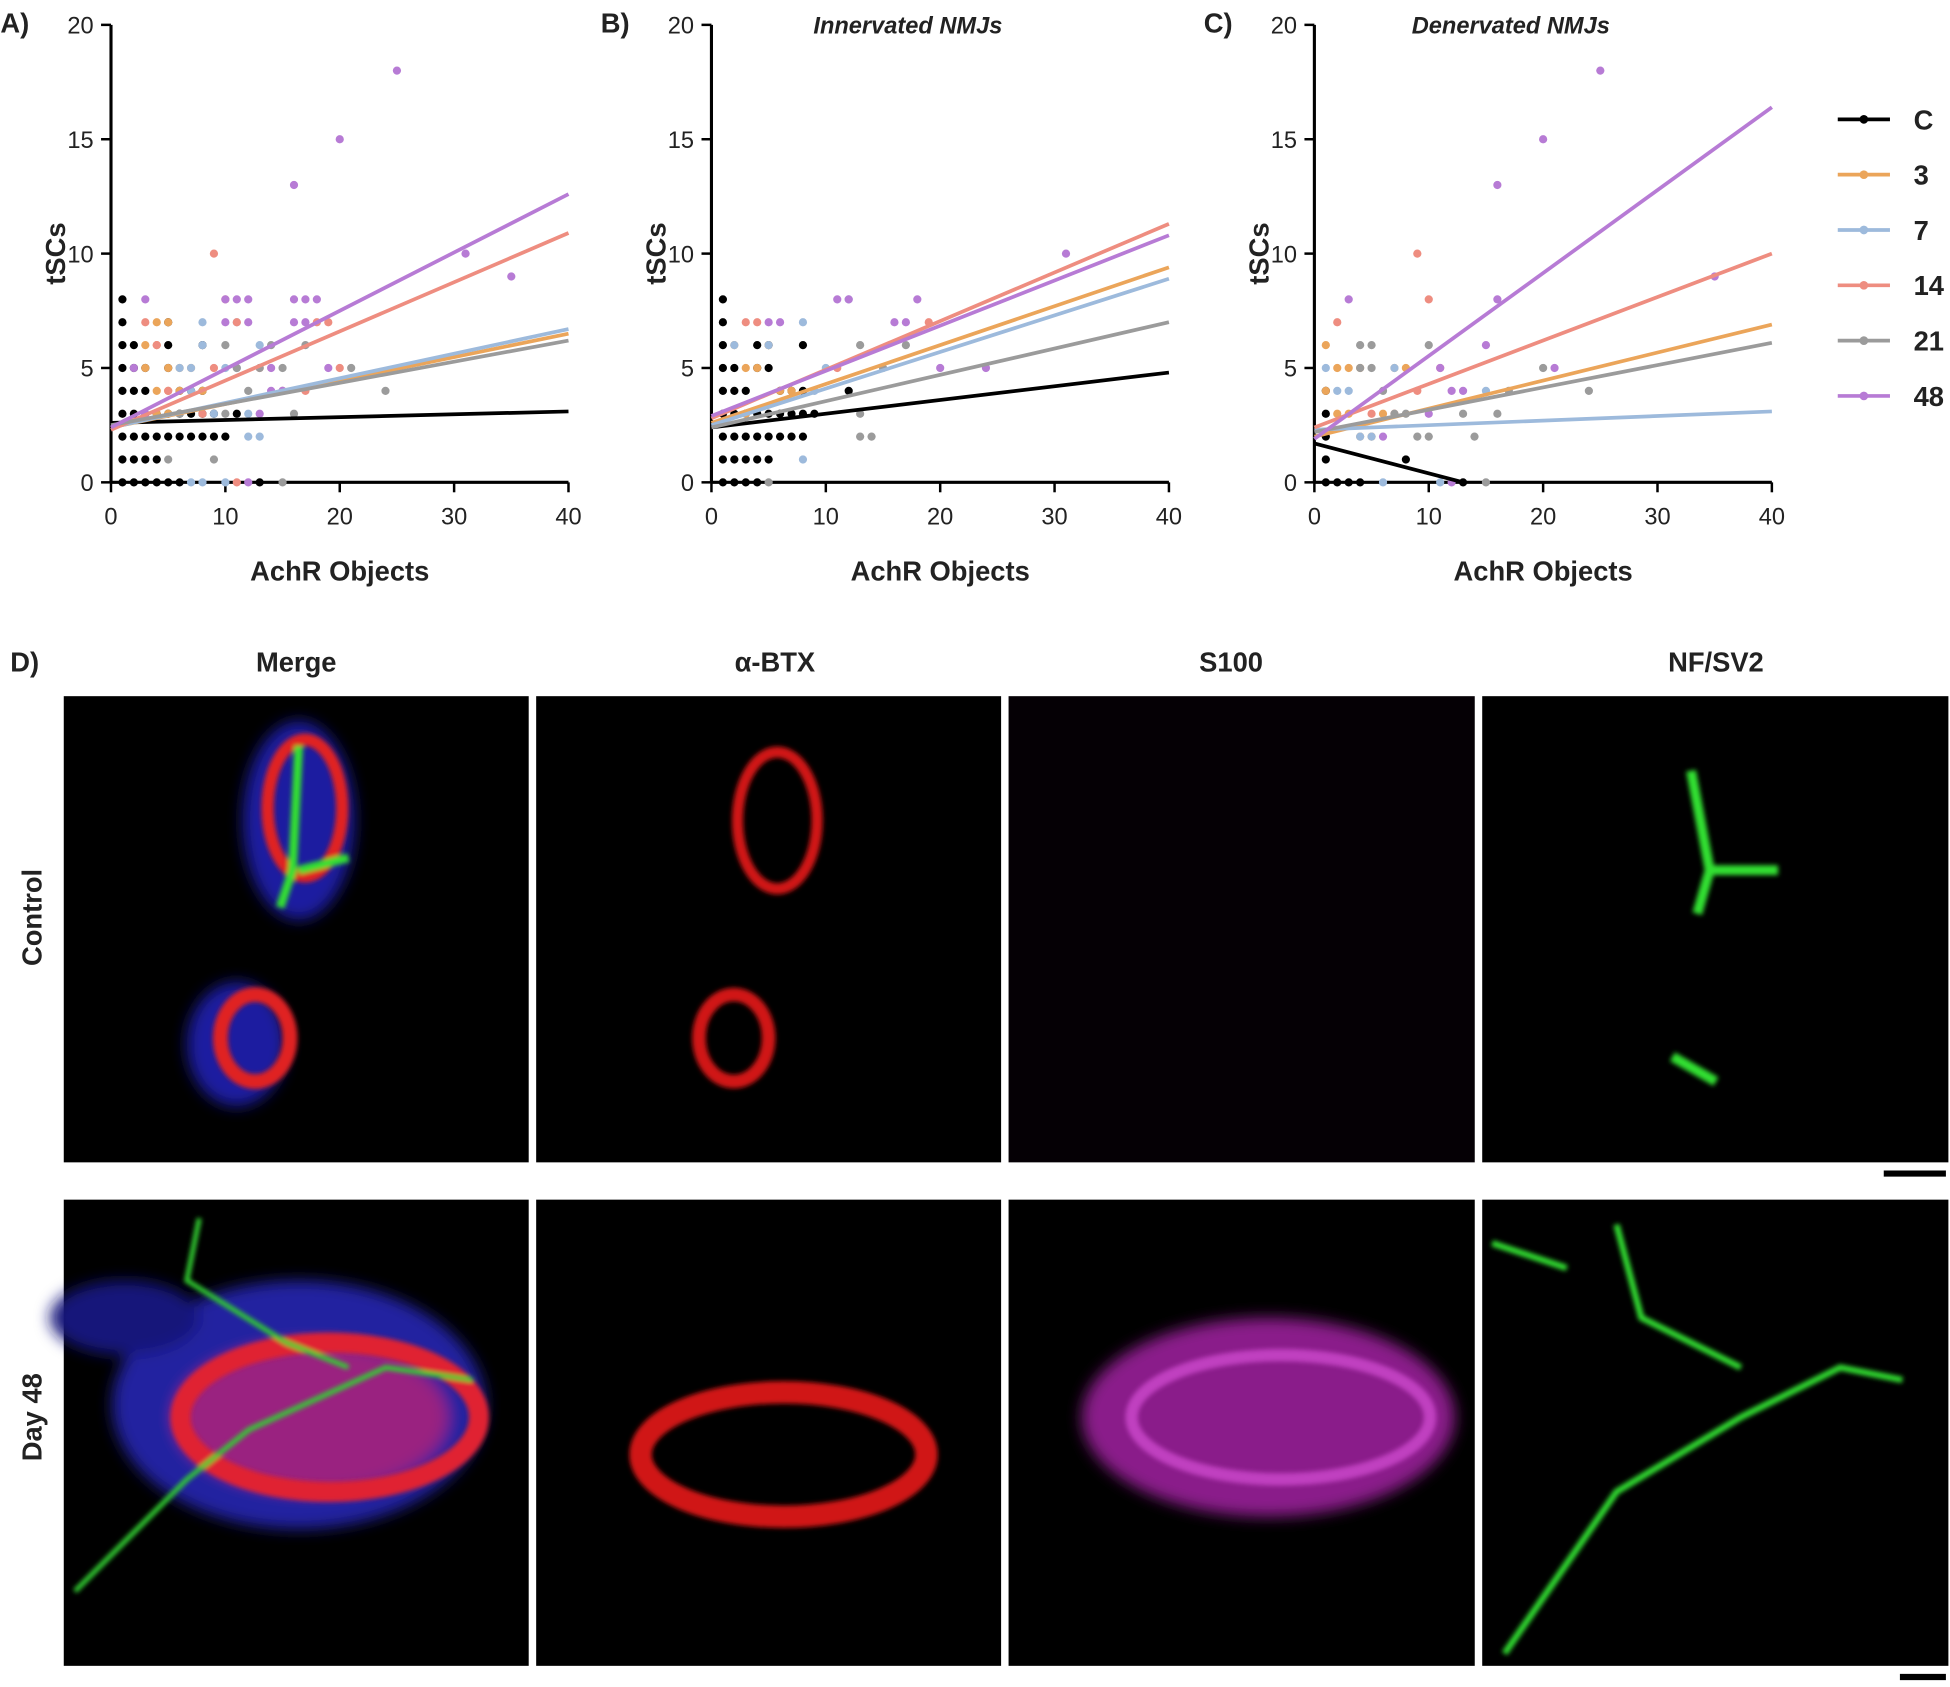 The width and height of the screenshot is (1950, 1687). I want to click on x-axis-label: AchR Objects, so click(339, 571).